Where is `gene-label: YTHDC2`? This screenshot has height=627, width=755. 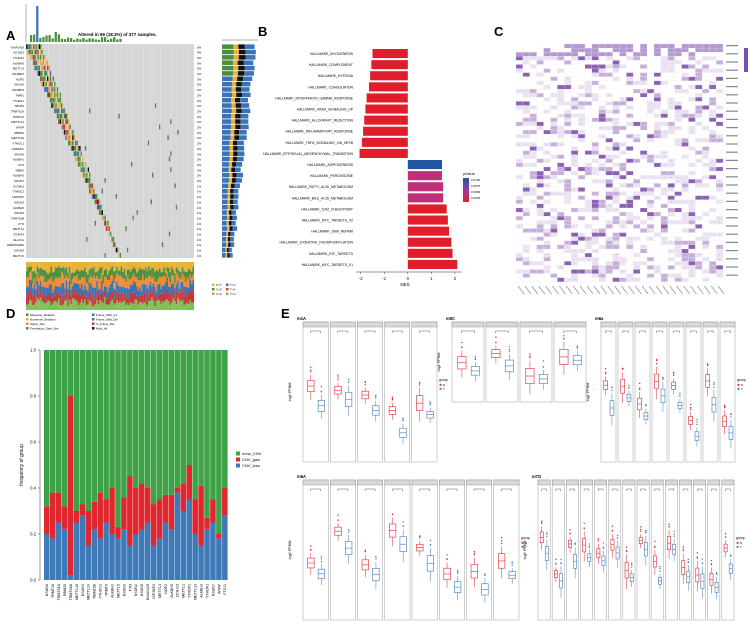 gene-label: YTHDC2 is located at coordinates (18, 192).